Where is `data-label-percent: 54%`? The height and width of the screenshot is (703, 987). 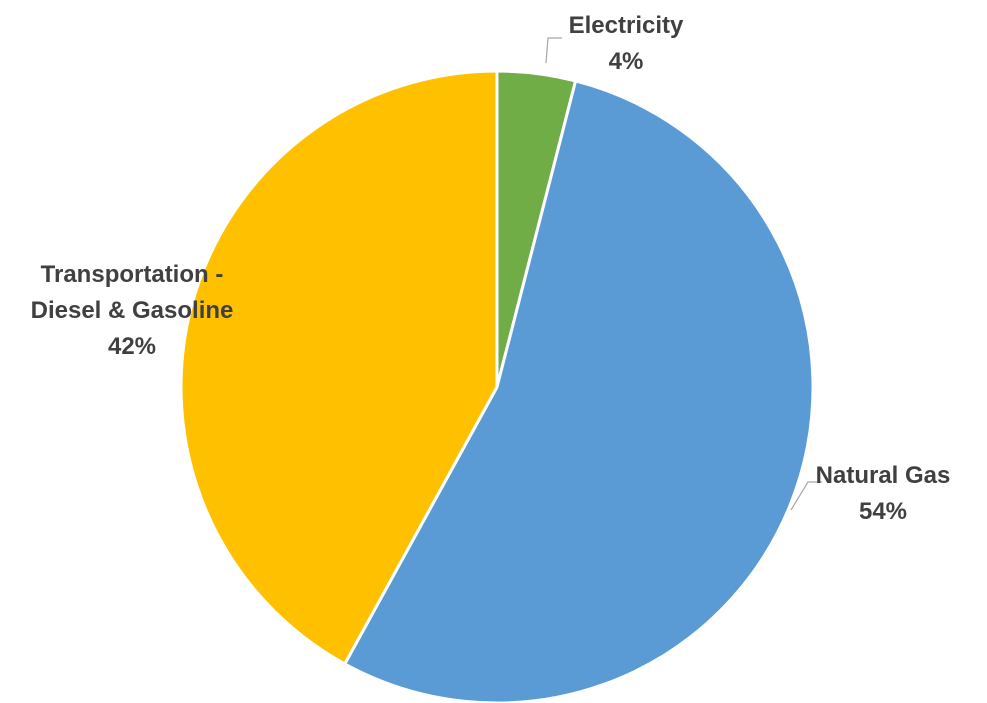 data-label-percent: 54% is located at coordinates (883, 511).